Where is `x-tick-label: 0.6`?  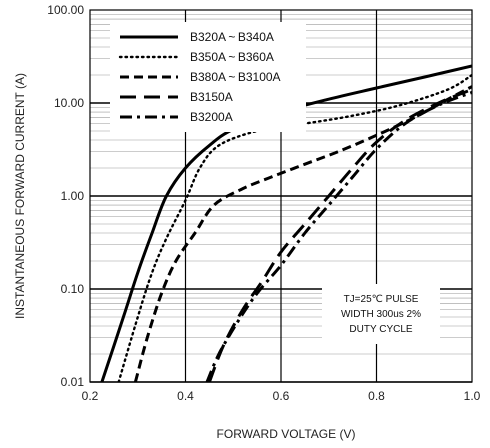
x-tick-label: 0.6 is located at coordinates (281, 396).